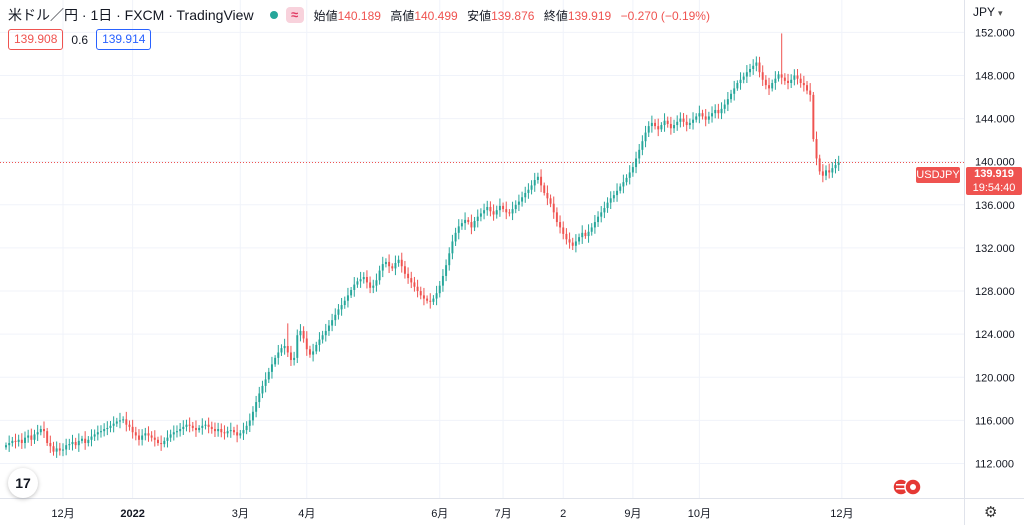  What do you see at coordinates (436, 15) in the screenshot?
I see `high-value: 140.499` at bounding box center [436, 15].